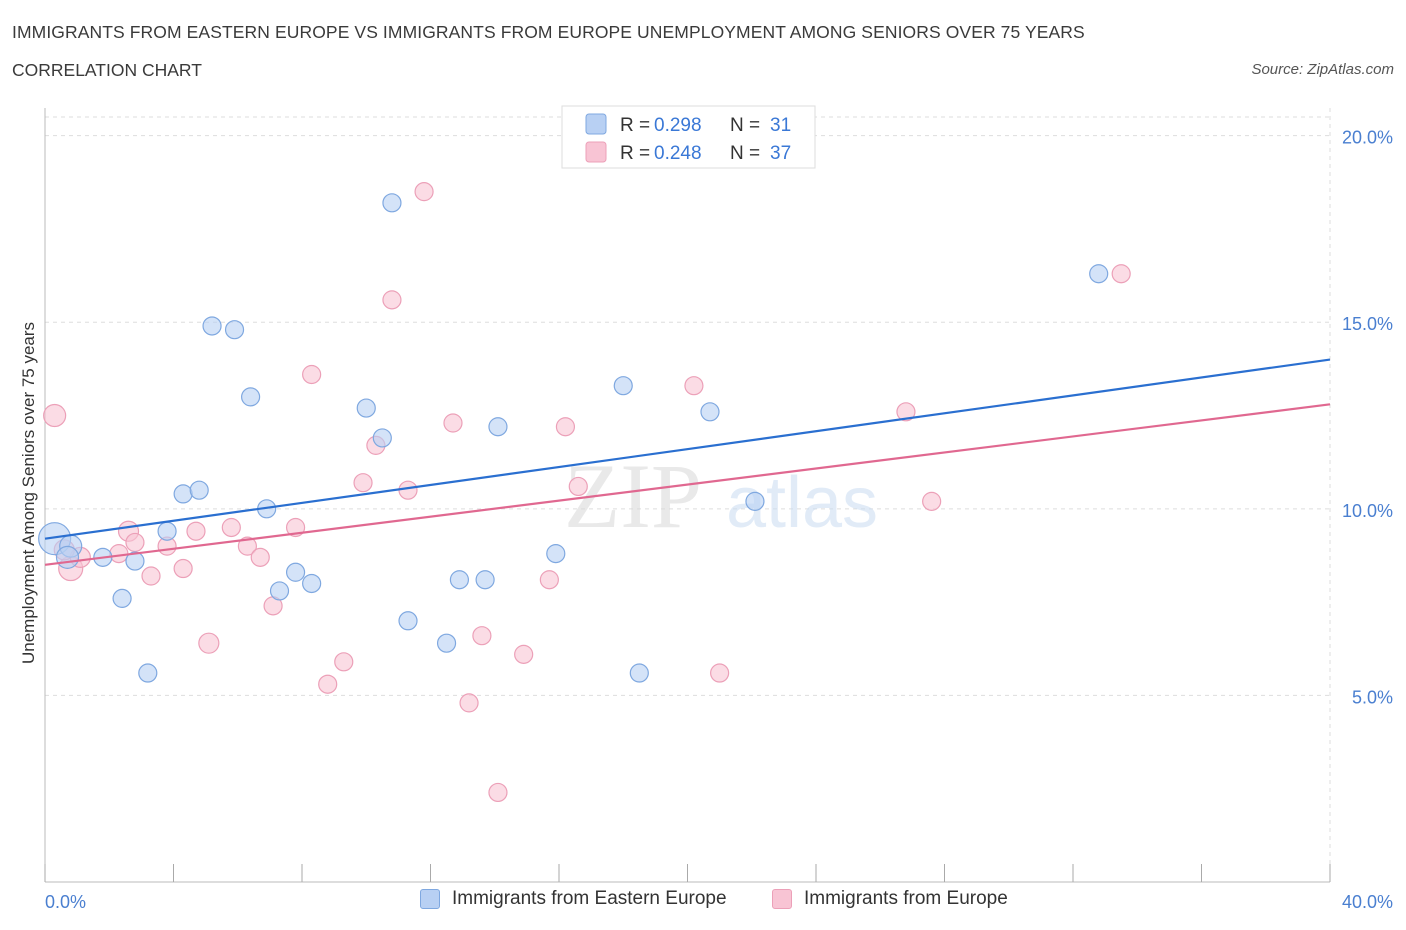  What do you see at coordinates (1367, 511) in the screenshot?
I see `y-tick-label-10: 10.0%` at bounding box center [1367, 511].